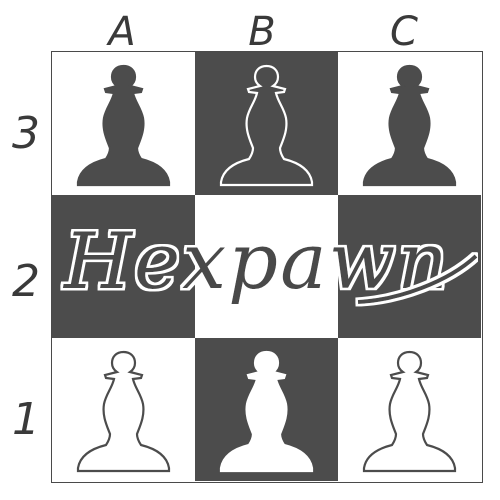 This screenshot has height=500, width=500. What do you see at coordinates (26, 281) in the screenshot?
I see `row-label-2: 2` at bounding box center [26, 281].